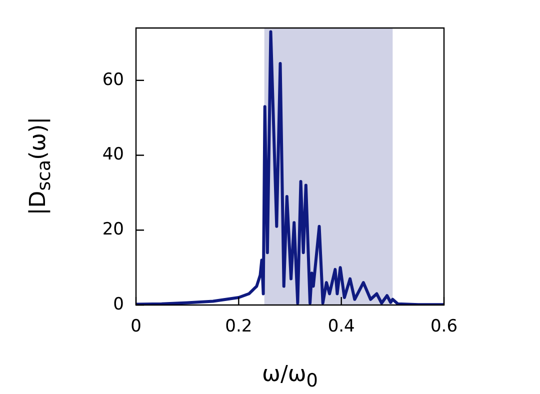  Describe the element at coordinates (290, 378) in the screenshot. I see `x-axis-title: ω/ω$_{0}$` at that location.